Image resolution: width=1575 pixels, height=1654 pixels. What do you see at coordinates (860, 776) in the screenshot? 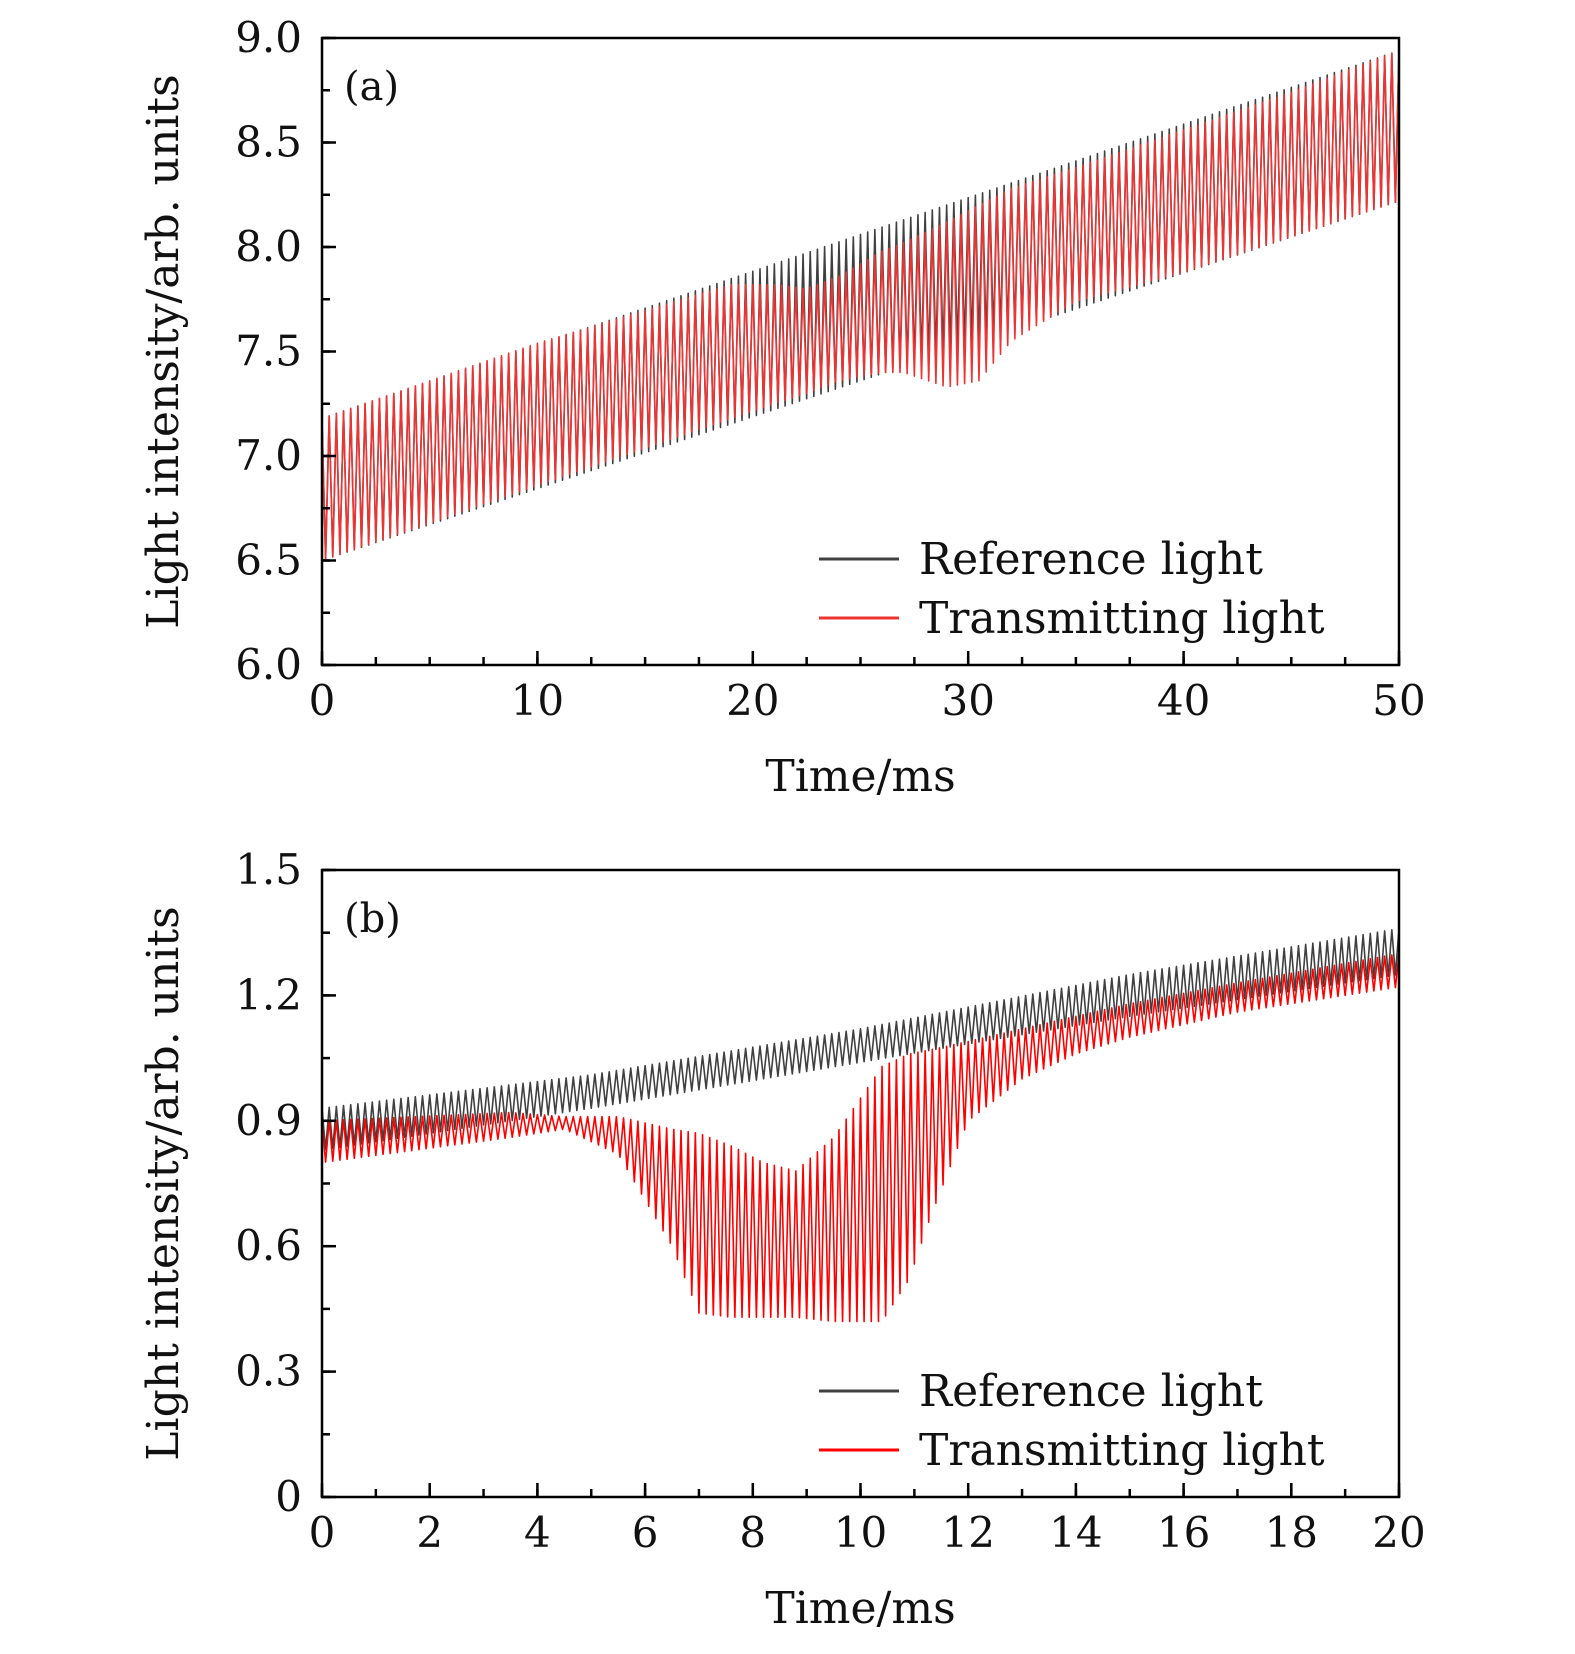
I see `x-axis-title-a: Time/ms` at bounding box center [860, 776].